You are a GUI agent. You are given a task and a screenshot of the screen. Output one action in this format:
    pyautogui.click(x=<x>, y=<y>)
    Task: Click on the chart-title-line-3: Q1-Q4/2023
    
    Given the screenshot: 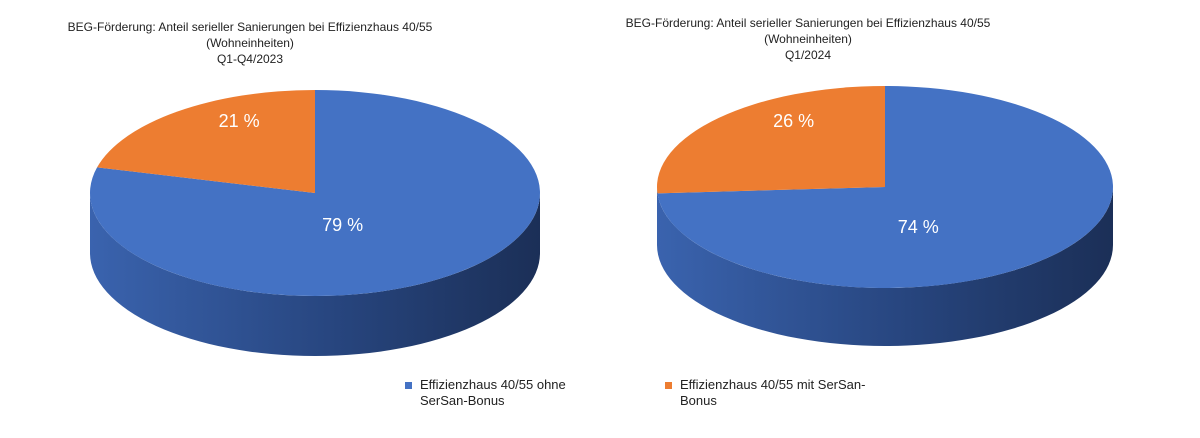 What is the action you would take?
    pyautogui.click(x=250, y=59)
    